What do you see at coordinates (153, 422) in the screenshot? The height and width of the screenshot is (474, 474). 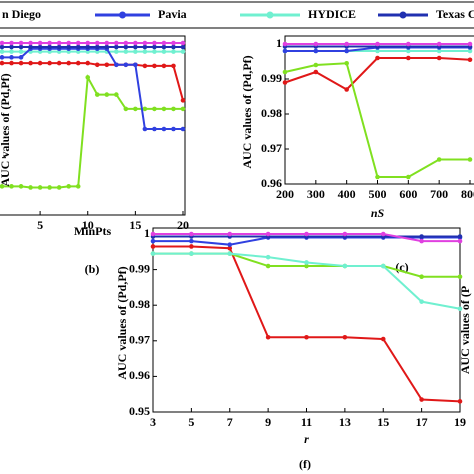 I see `x-tick-label: 3` at bounding box center [153, 422].